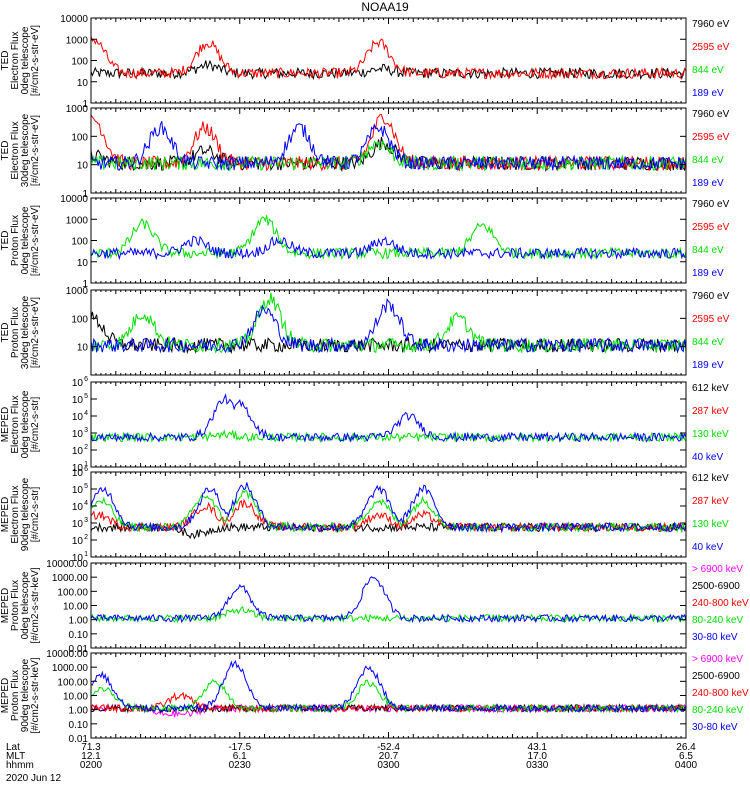 This screenshot has height=800, width=750. I want to click on footer-mlt: 20.7, so click(389, 756).